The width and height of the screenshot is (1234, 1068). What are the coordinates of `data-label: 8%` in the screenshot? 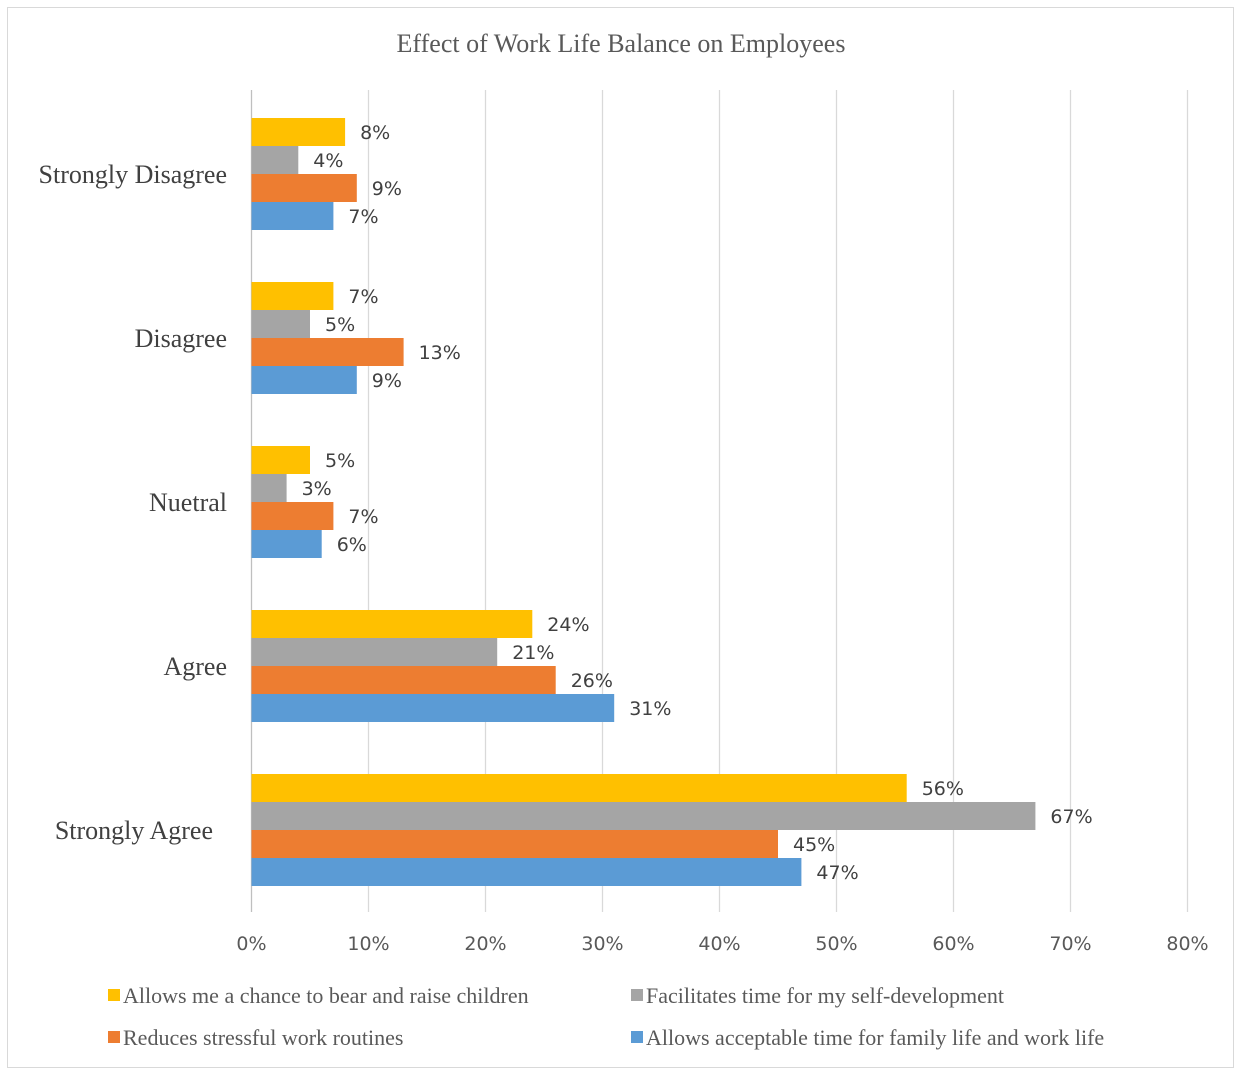 It's located at (375, 133).